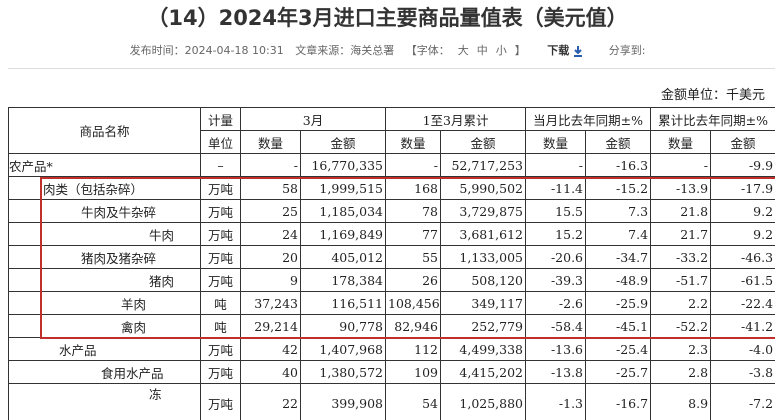  What do you see at coordinates (501, 50) in the screenshot?
I see `font-size: 小` at bounding box center [501, 50].